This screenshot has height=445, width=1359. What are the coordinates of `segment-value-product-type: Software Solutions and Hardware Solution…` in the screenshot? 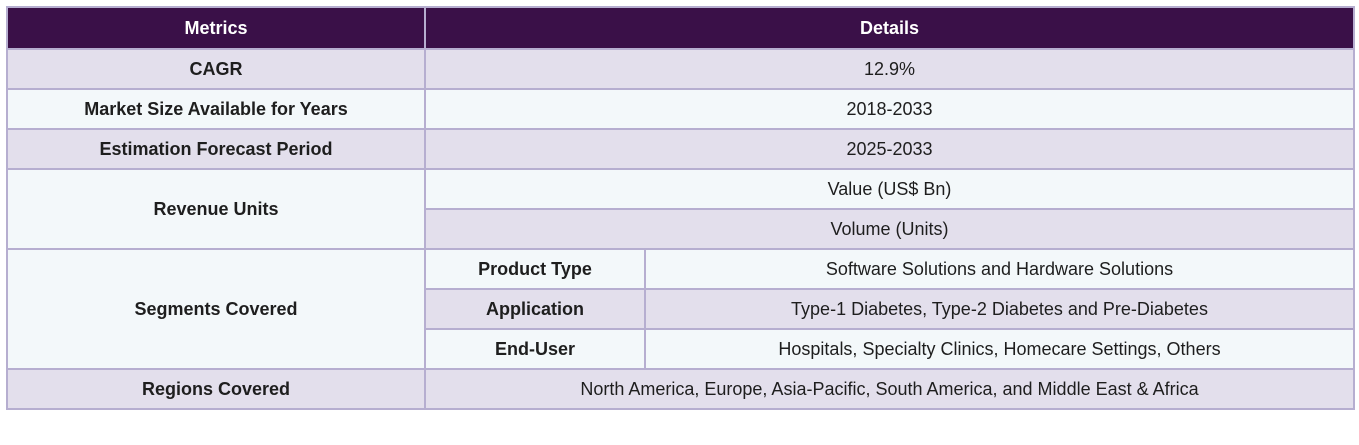 It's located at (999, 269).